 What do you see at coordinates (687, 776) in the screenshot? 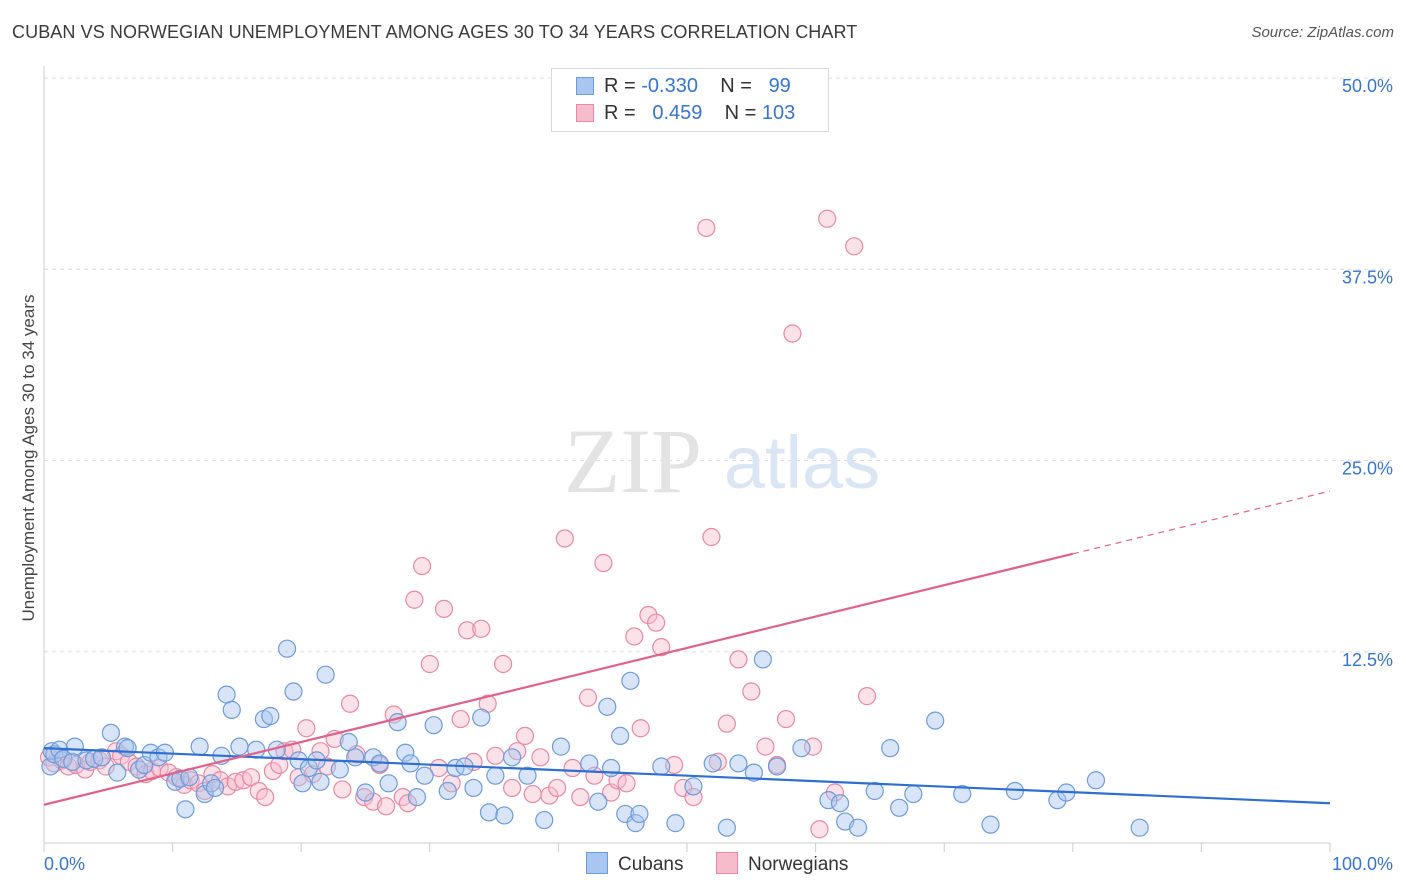
I see `cubans-trend-line` at bounding box center [687, 776].